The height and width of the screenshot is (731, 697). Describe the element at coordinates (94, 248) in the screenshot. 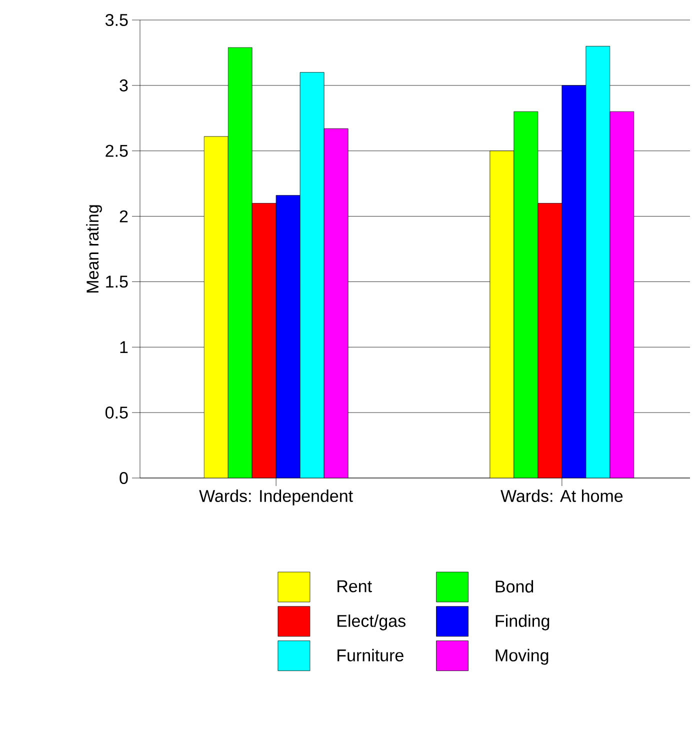

I see `y-axis-title: Mean rating` at that location.